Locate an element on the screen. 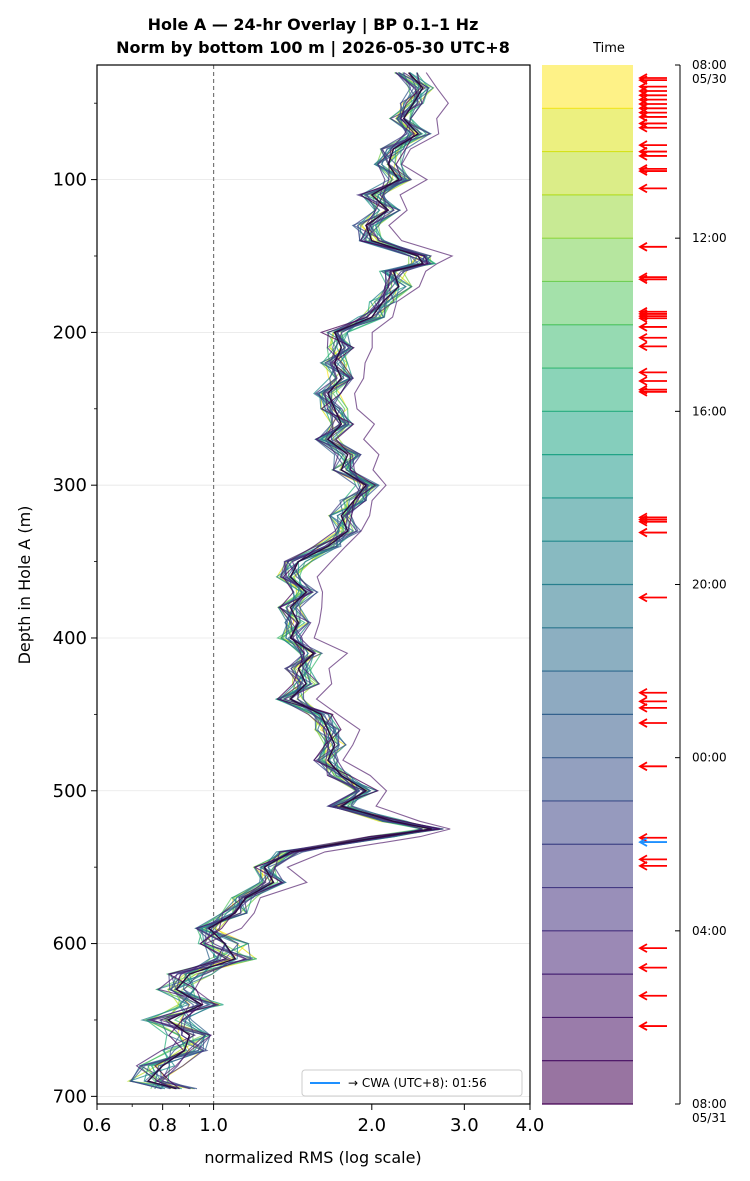 This screenshot has height=1181, width=750. legend-label: → CWA (UTC+8): 01:56 is located at coordinates (417, 1083).